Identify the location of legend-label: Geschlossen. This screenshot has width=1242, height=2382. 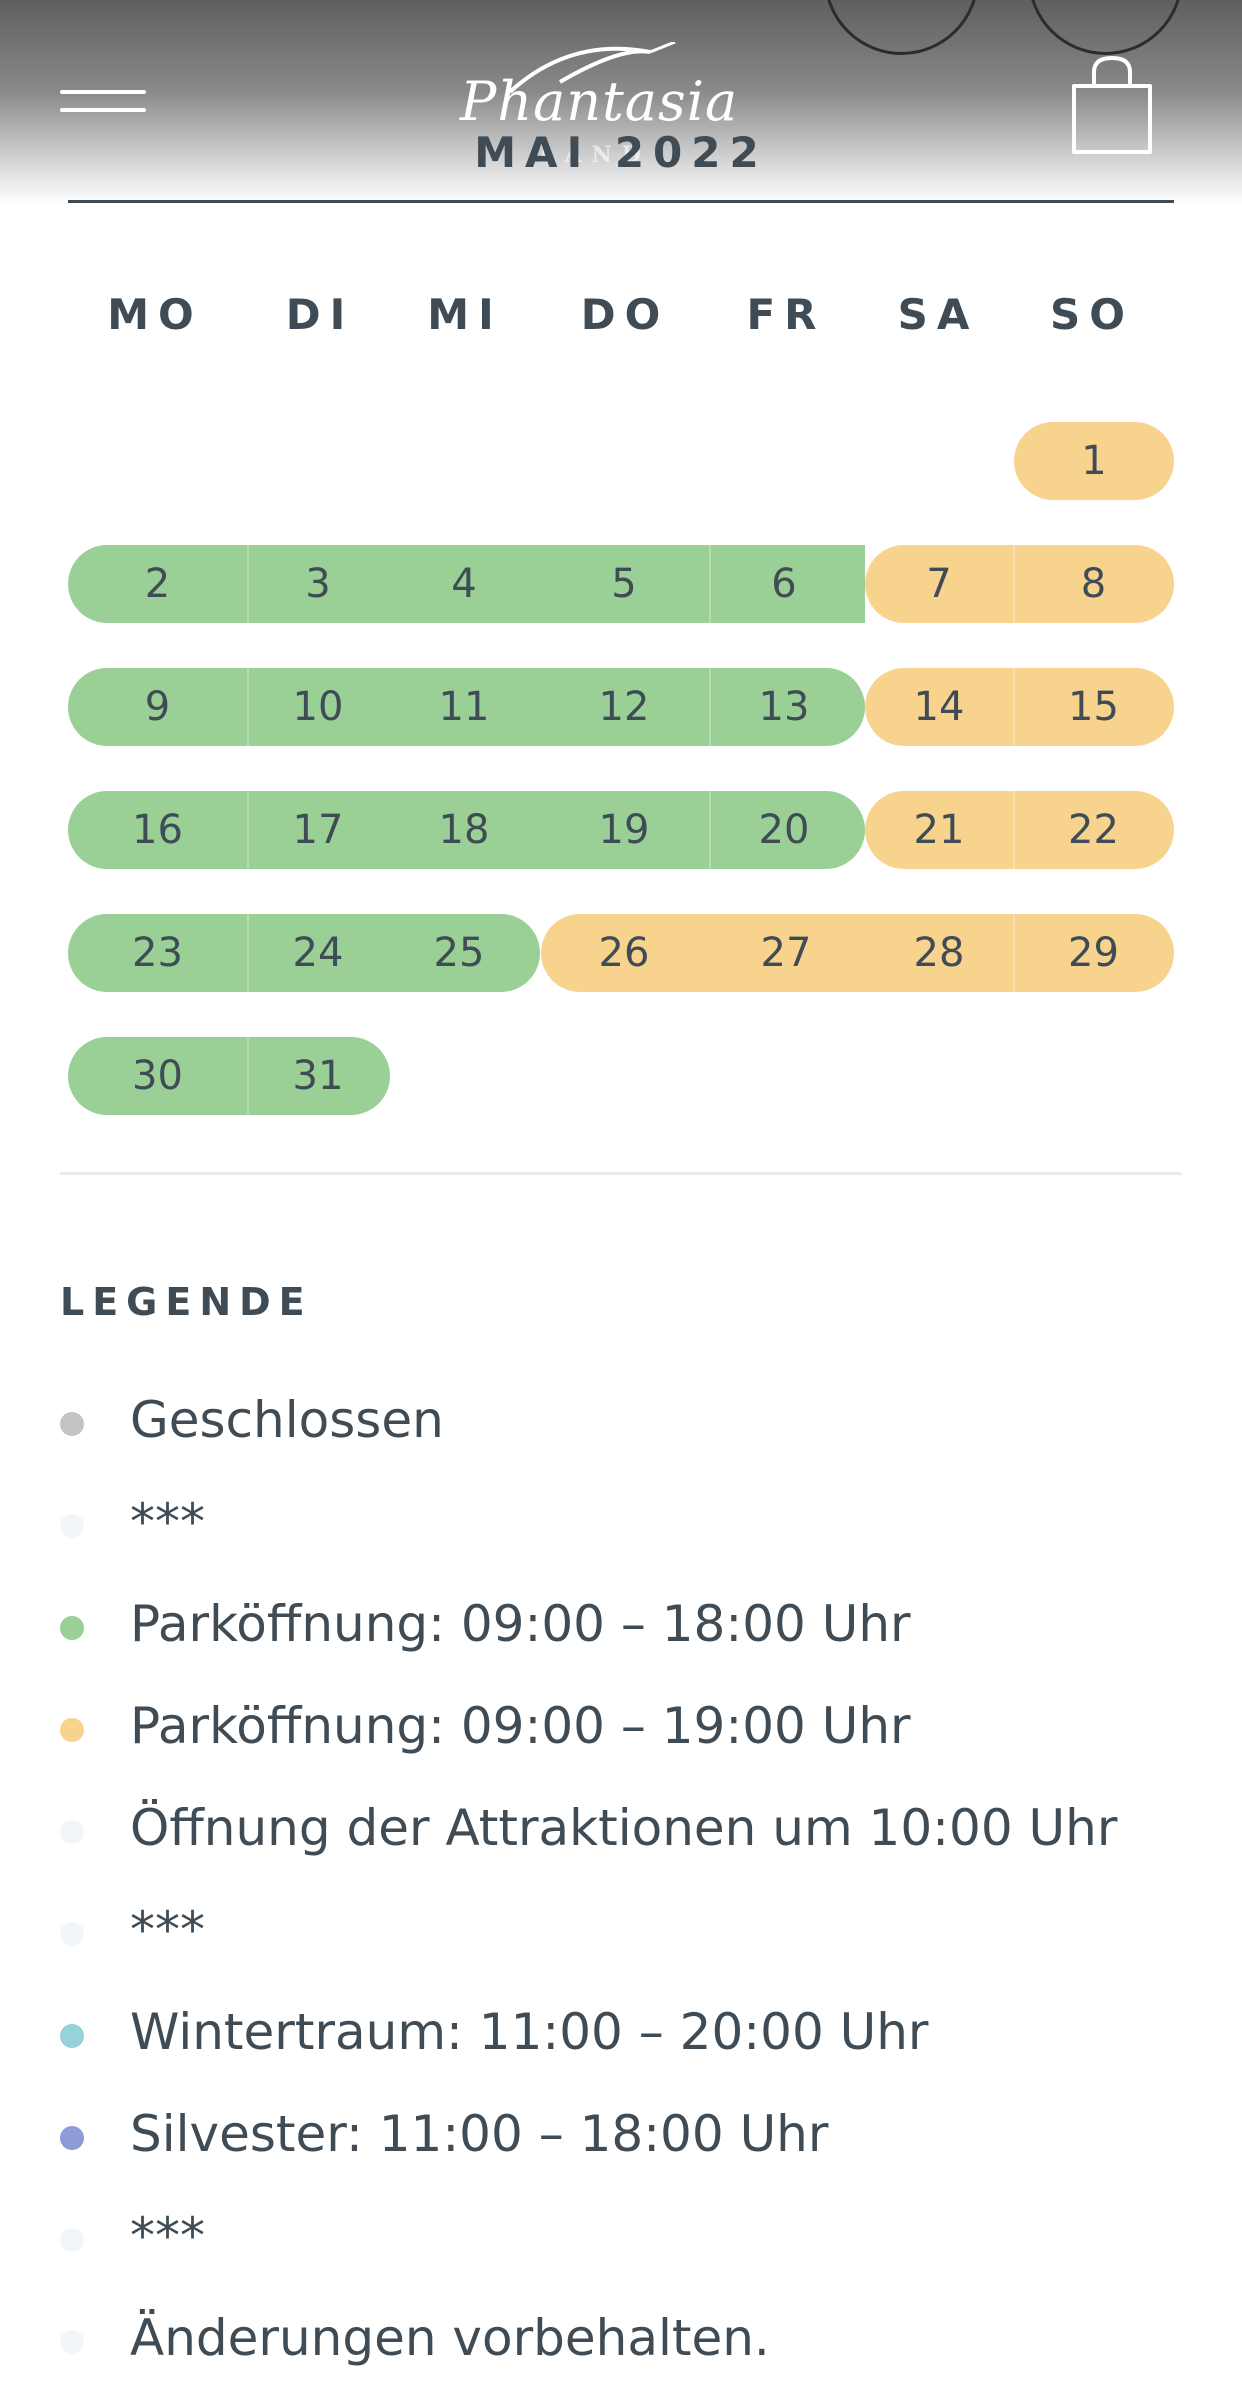
(287, 1420).